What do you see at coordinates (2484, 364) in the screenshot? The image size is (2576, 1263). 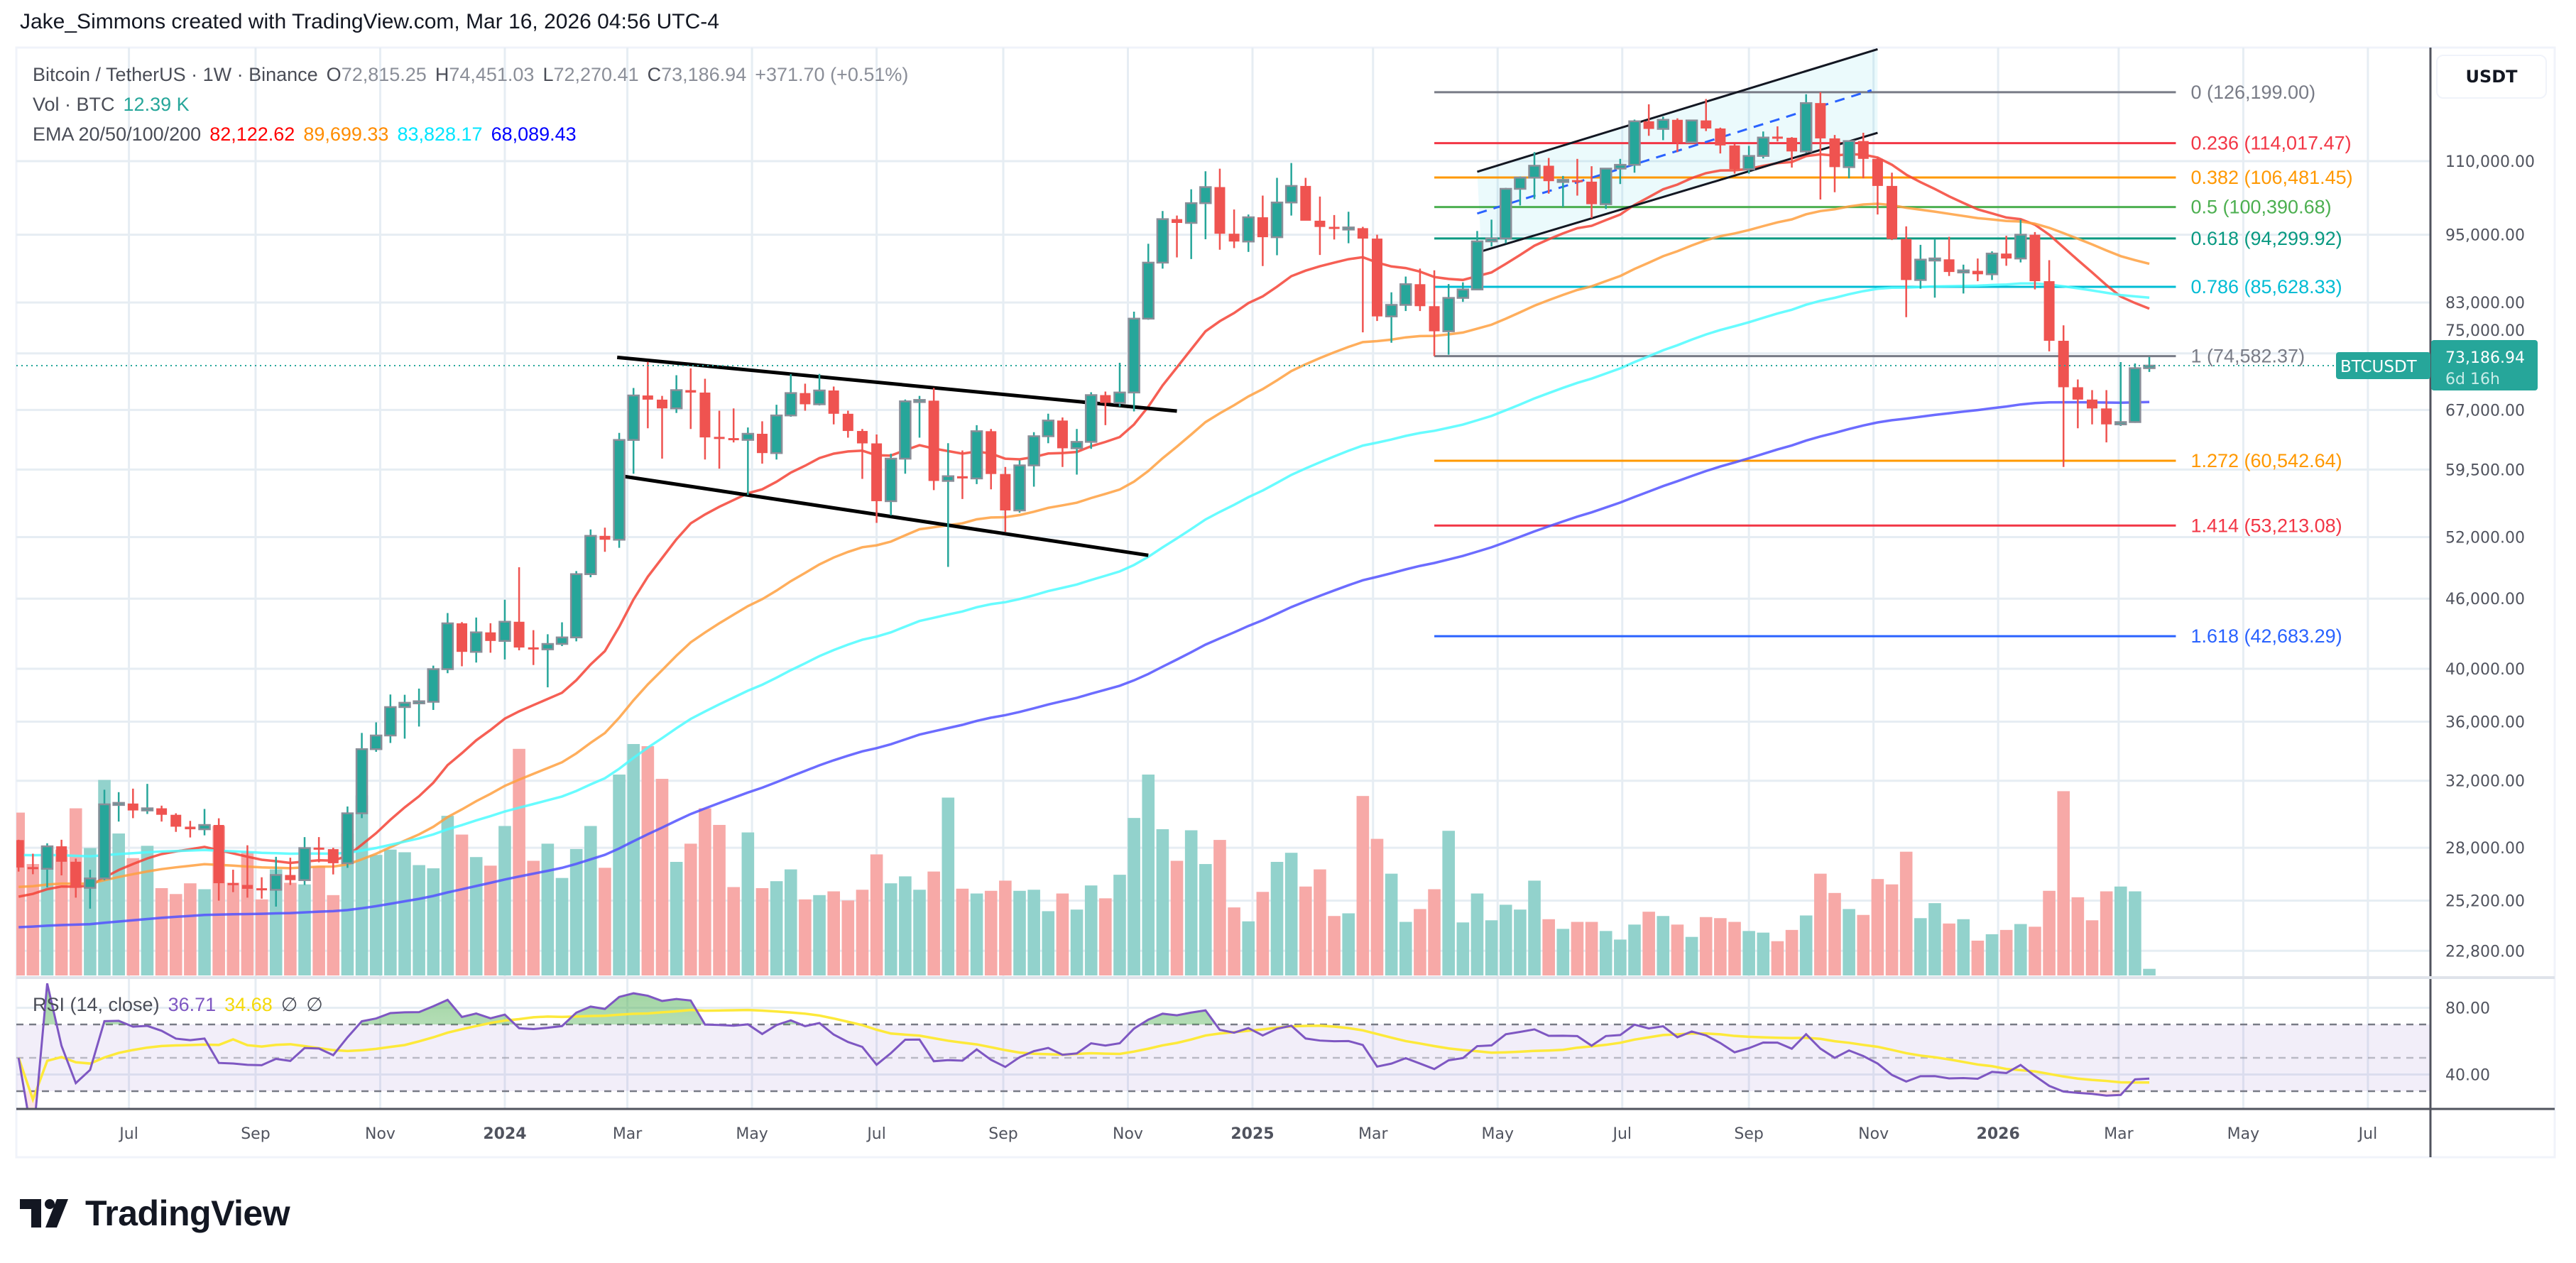 I see `current-price-tag: 73,186.94 6d 16h` at bounding box center [2484, 364].